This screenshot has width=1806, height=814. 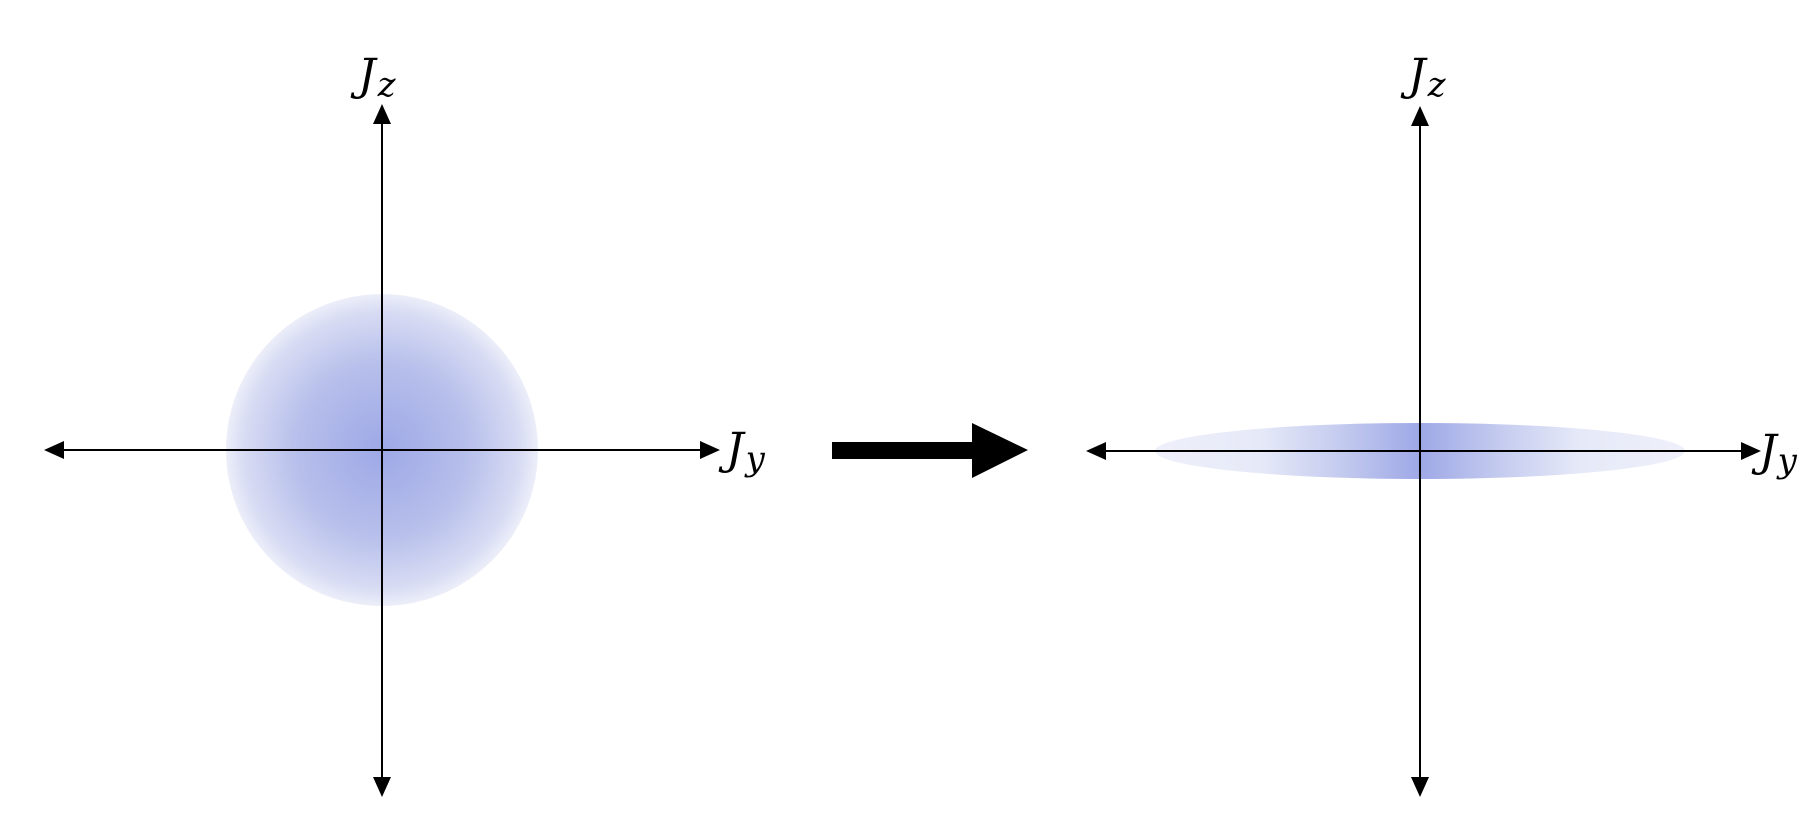 I want to click on transition-arrow, so click(x=930, y=450).